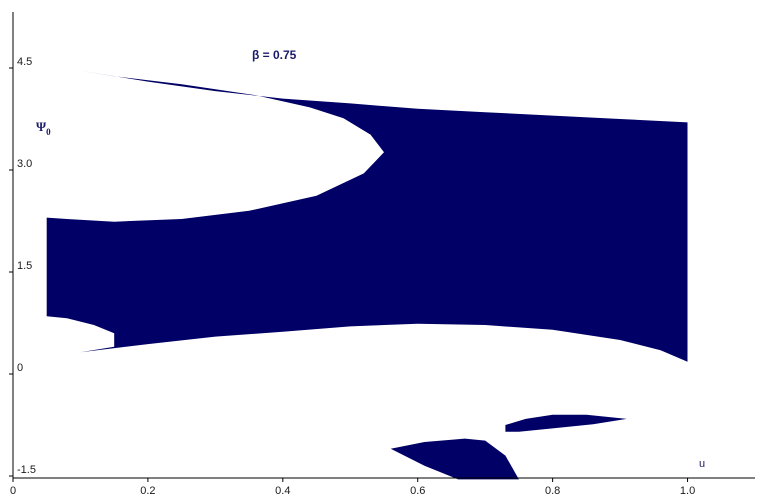  What do you see at coordinates (20, 368) in the screenshot?
I see `y-tick-label: 0` at bounding box center [20, 368].